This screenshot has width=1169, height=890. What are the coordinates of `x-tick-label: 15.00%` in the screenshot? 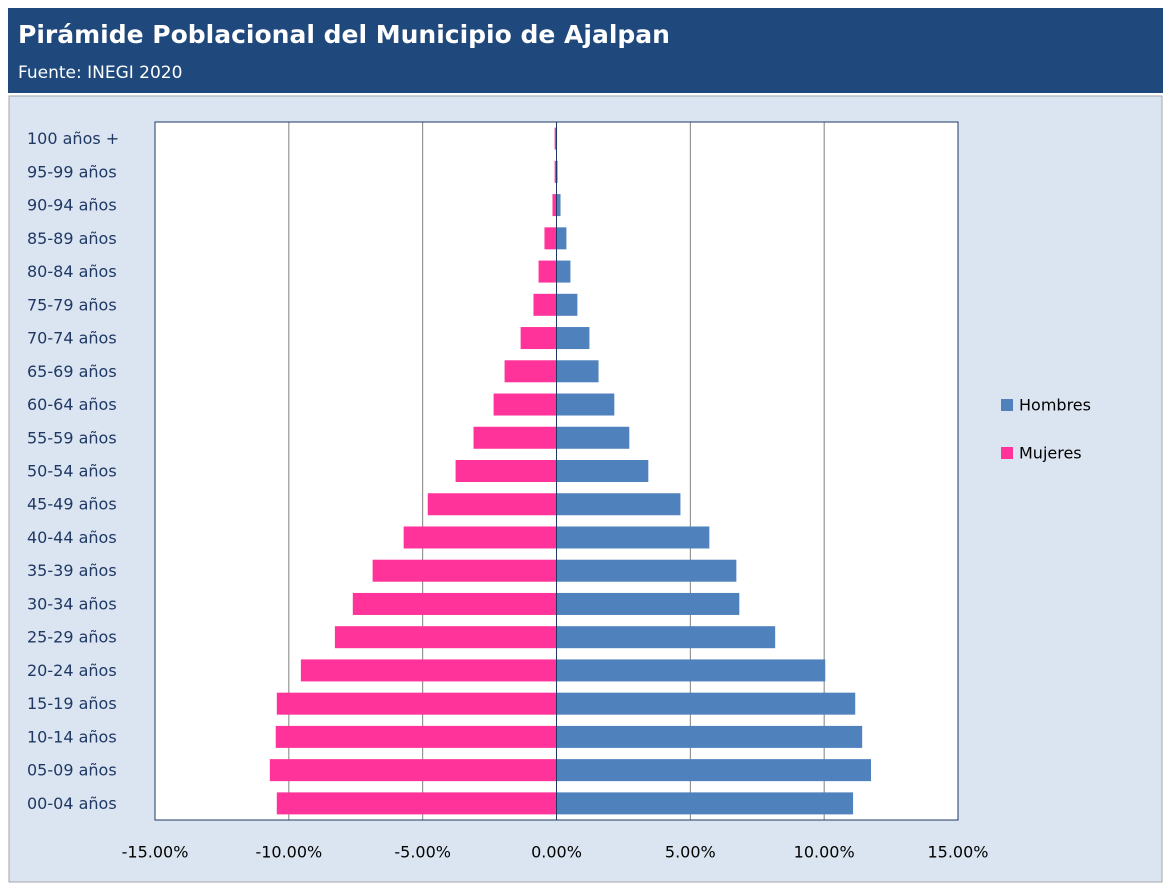 It's located at (957, 852).